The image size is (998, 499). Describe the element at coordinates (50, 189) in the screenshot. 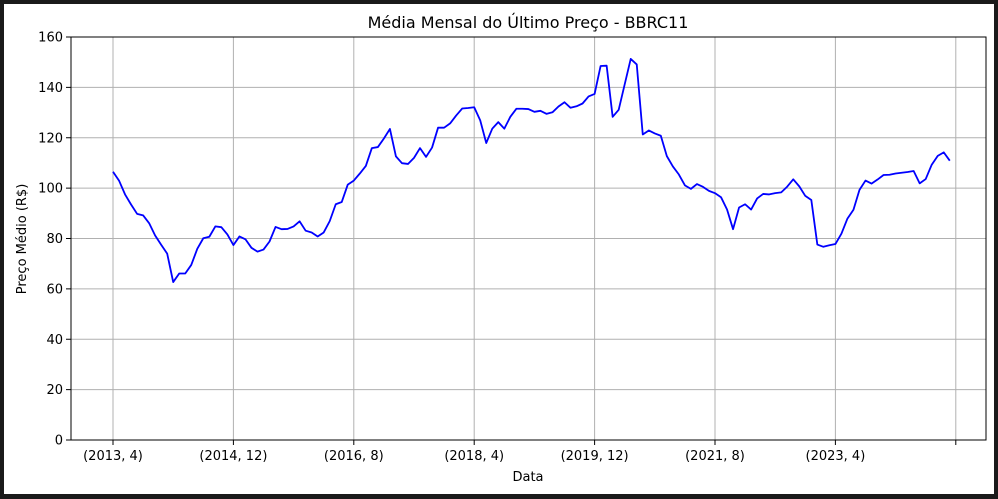

I see `y-tick-label: 100` at that location.